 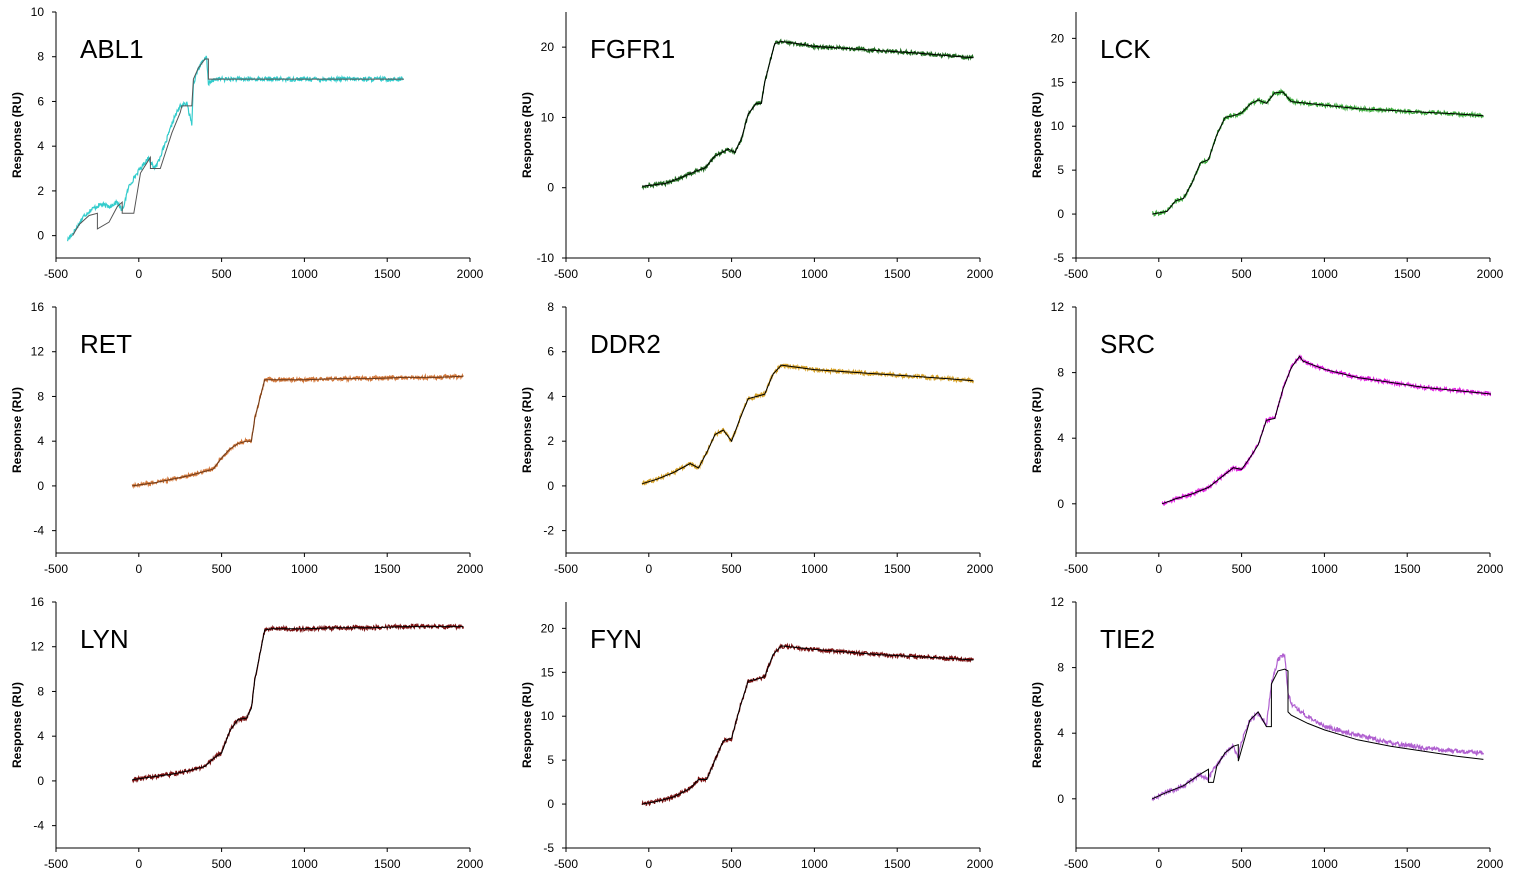 I want to click on y-tick-label: -5, so click(x=548, y=848).